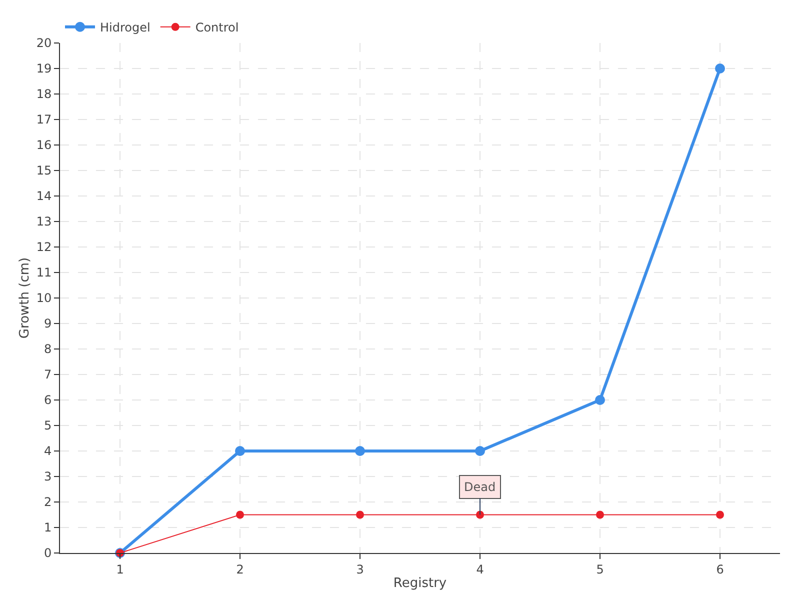 The image size is (800, 600). Describe the element at coordinates (48, 400) in the screenshot. I see `y-tick-label: 6` at that location.